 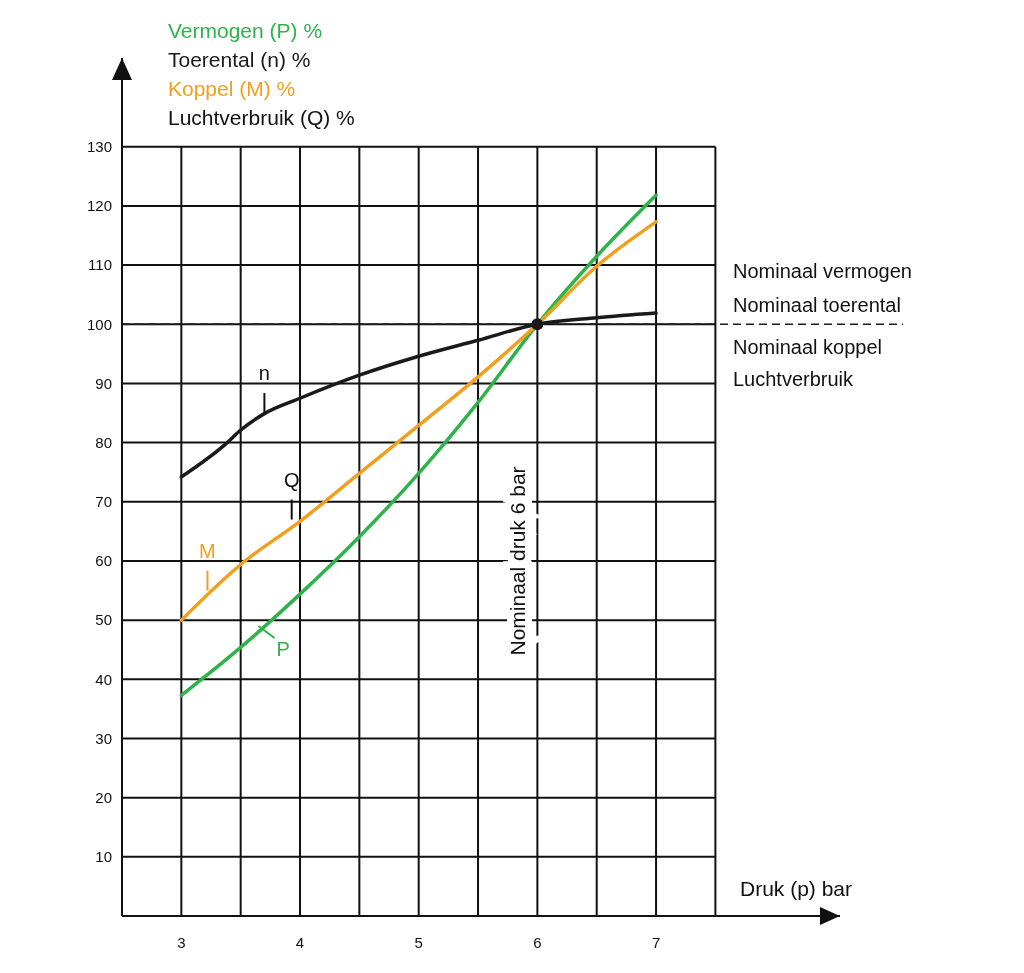 What do you see at coordinates (794, 379) in the screenshot?
I see `annotation: Luchtverbruik` at bounding box center [794, 379].